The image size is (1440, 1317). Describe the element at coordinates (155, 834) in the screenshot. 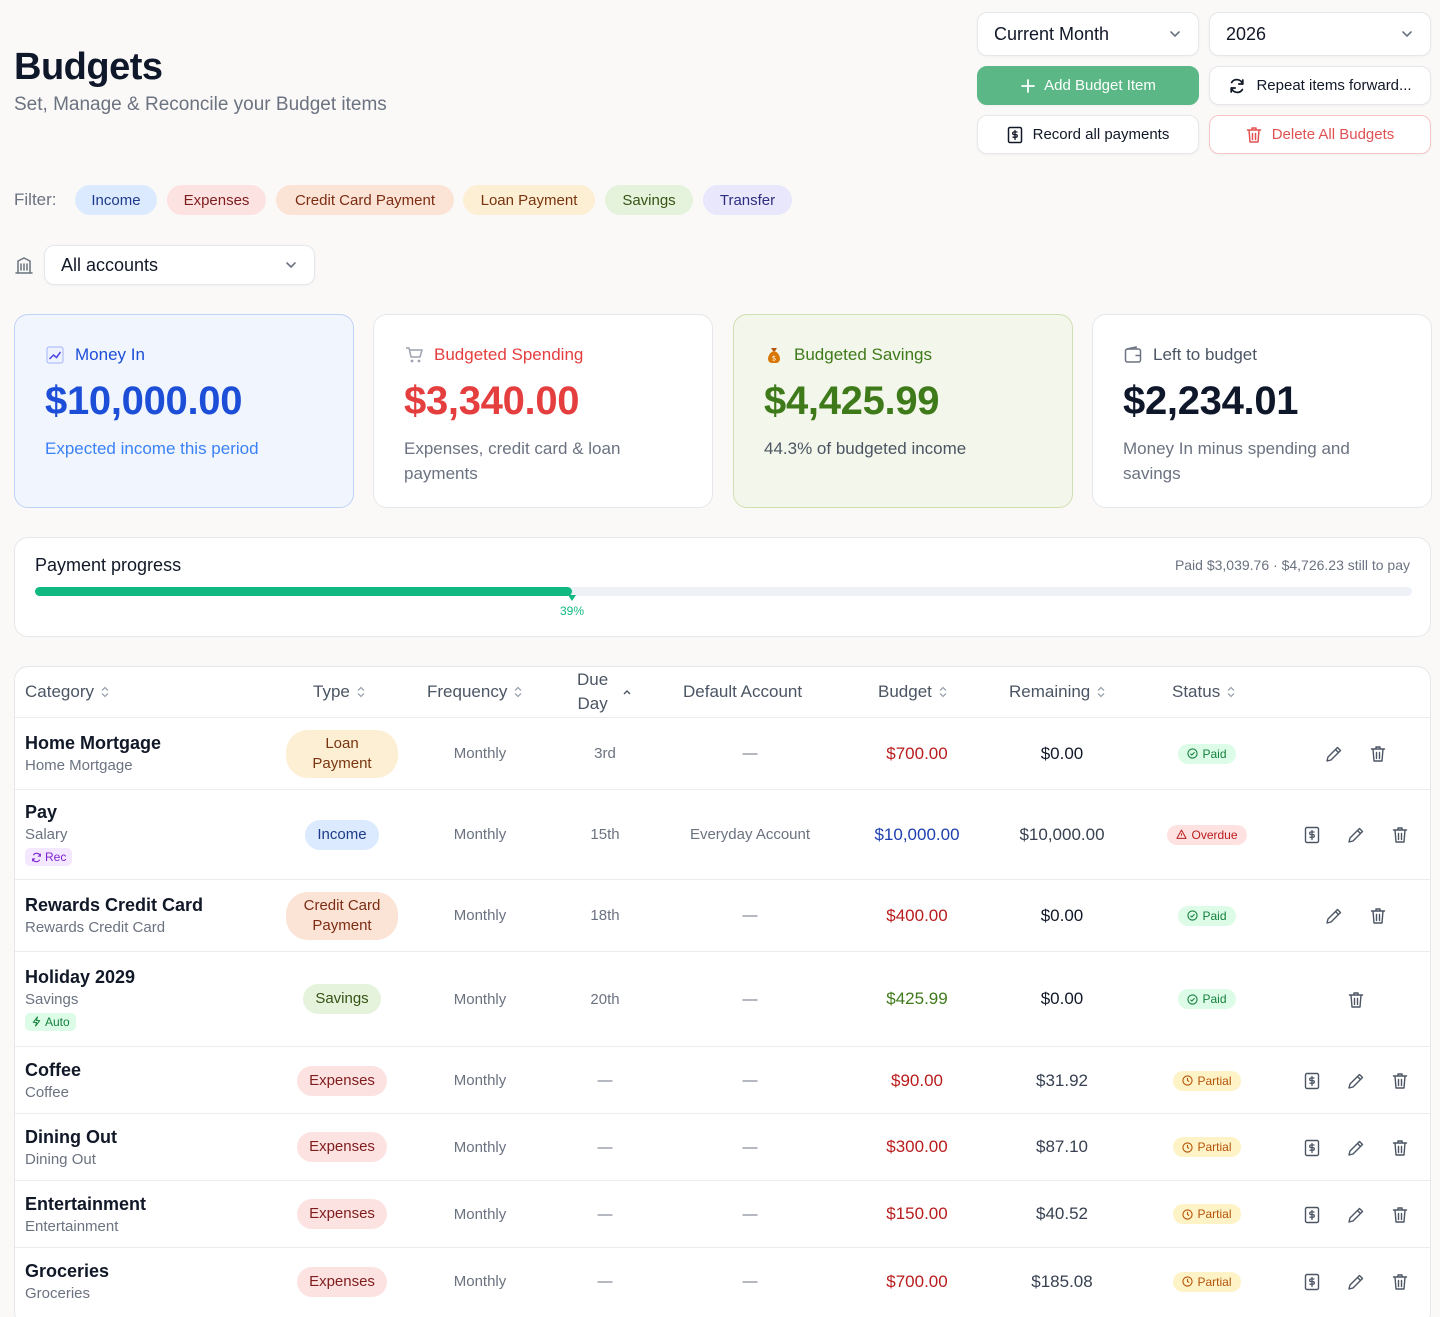

I see `category-cell: Pay Salary Rec` at that location.